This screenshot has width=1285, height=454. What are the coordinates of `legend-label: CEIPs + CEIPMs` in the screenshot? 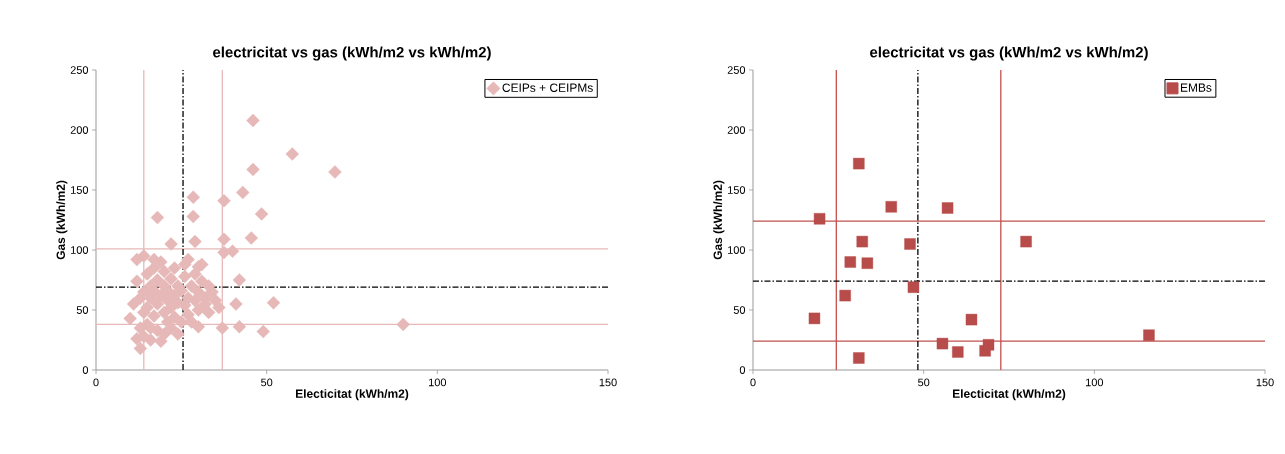 It's located at (547, 87).